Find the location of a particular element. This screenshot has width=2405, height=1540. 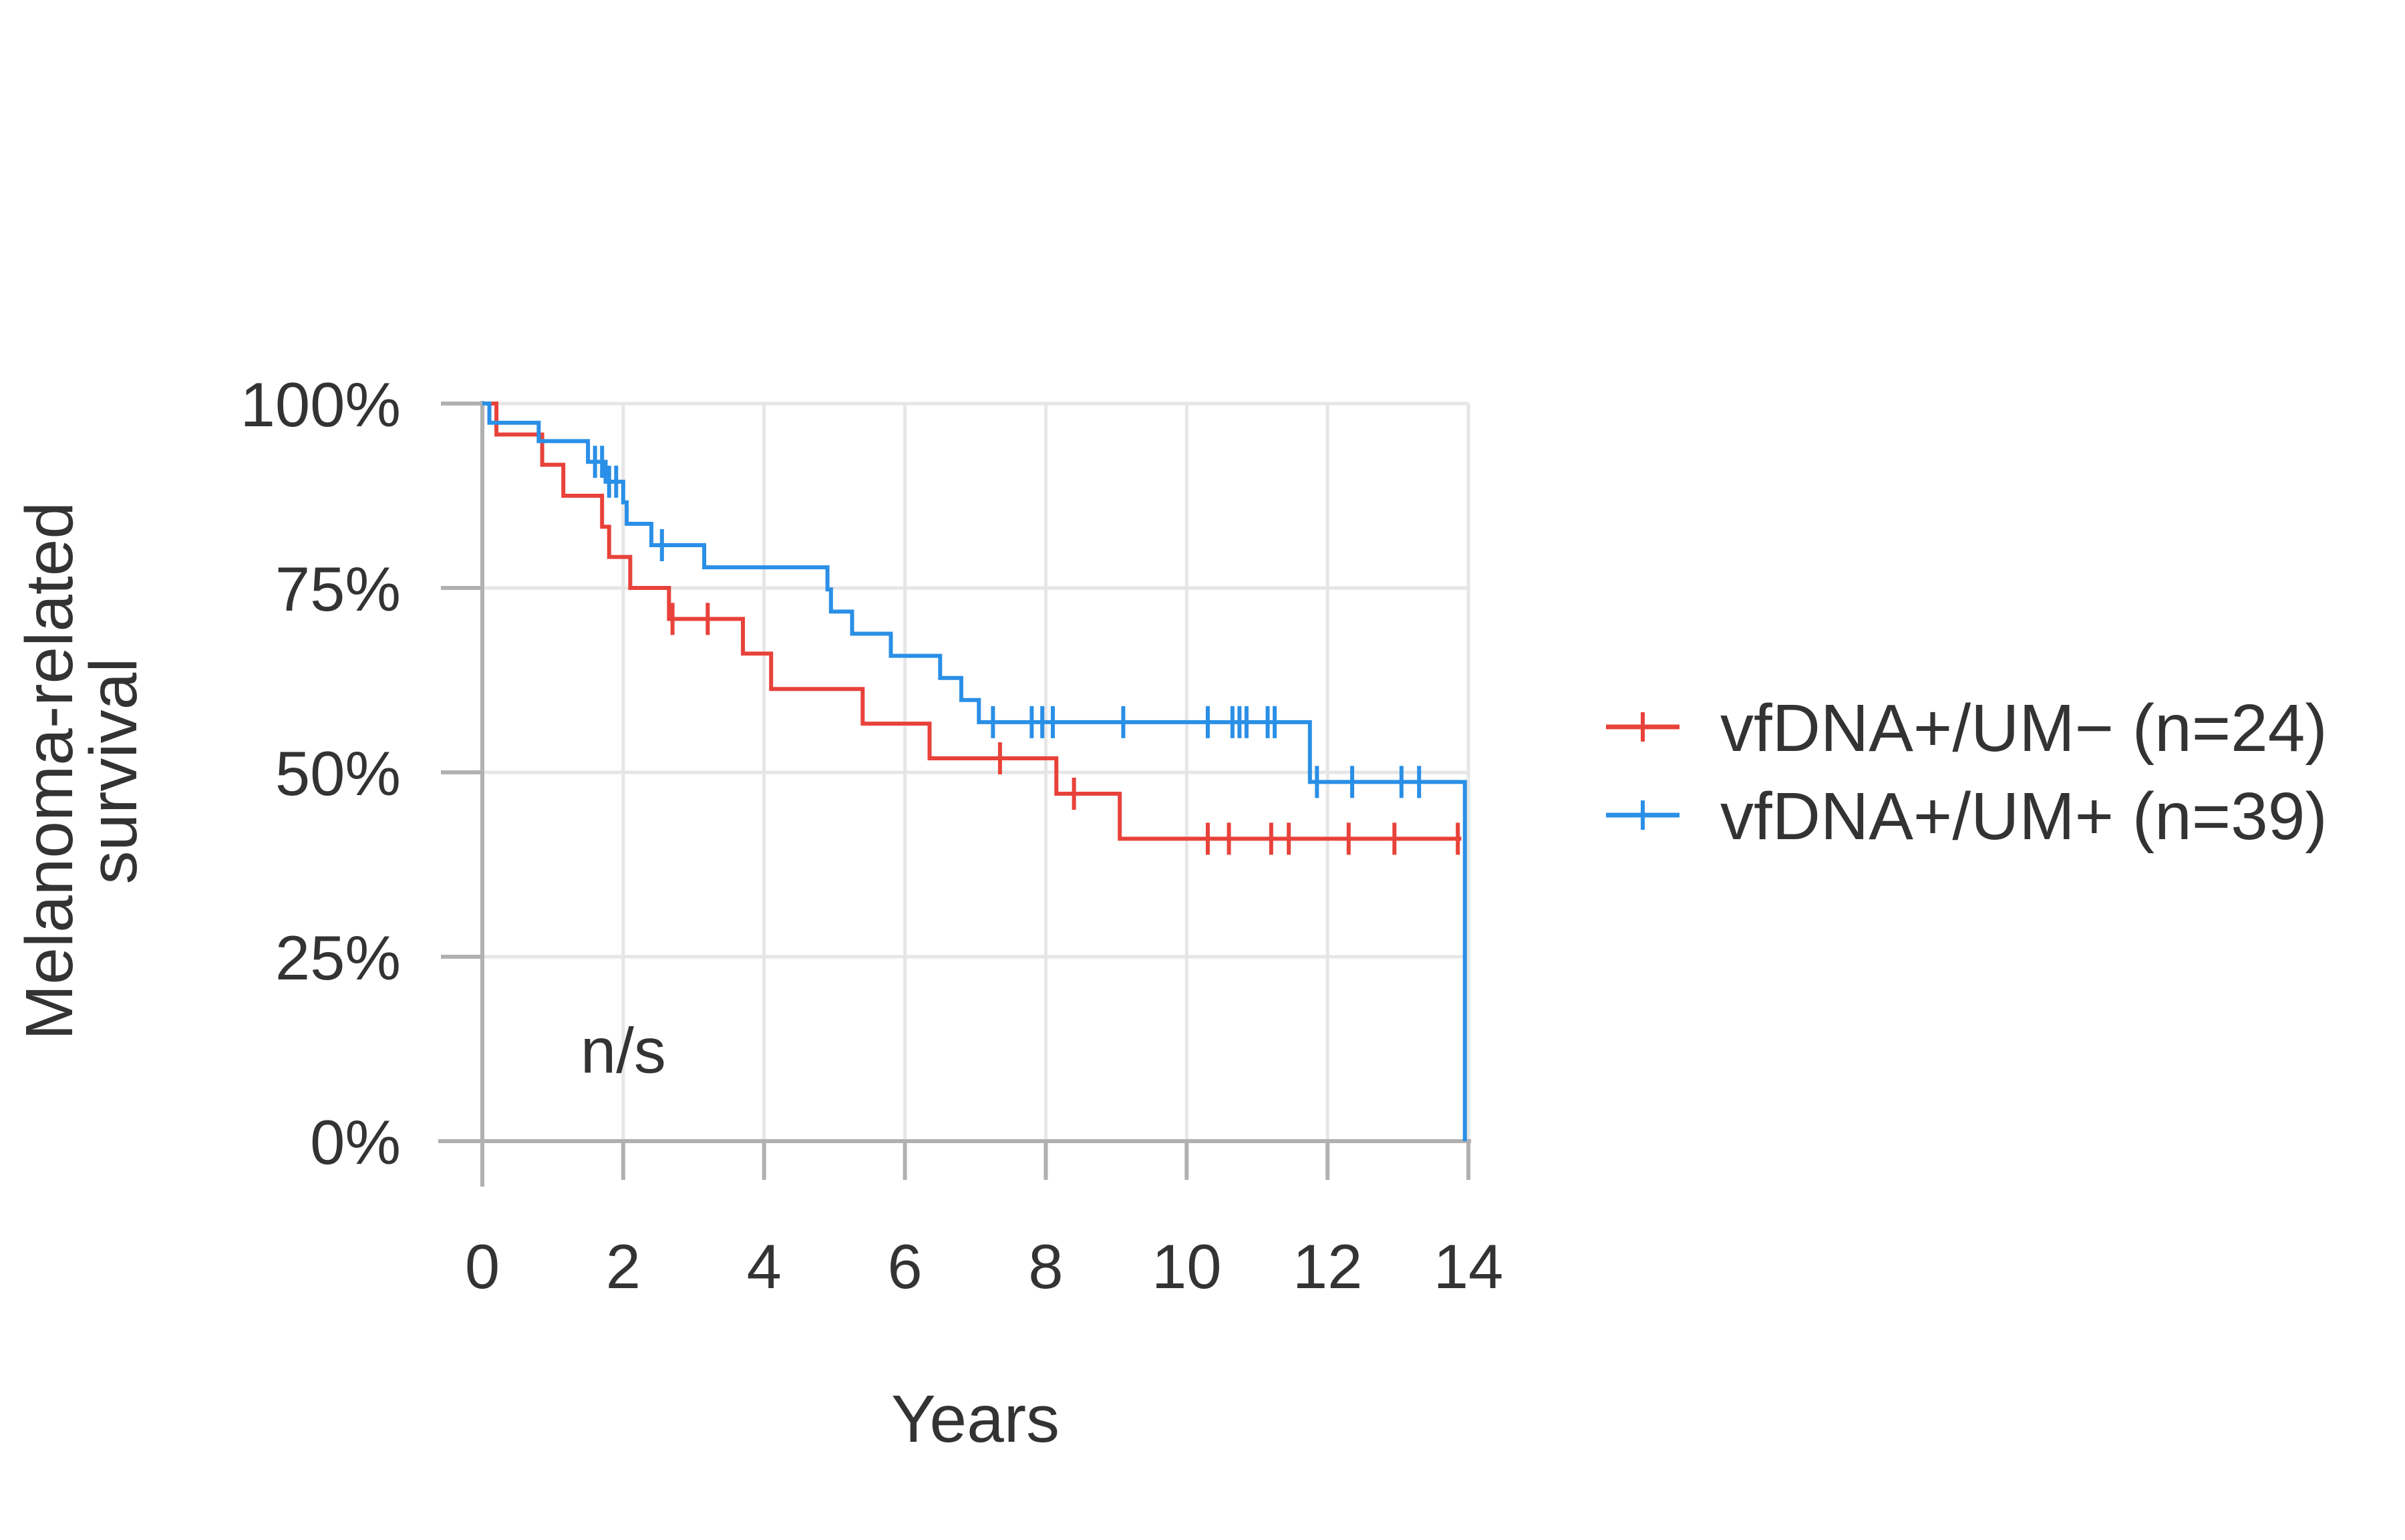

x-tick-label: 8 is located at coordinates (1045, 1266).